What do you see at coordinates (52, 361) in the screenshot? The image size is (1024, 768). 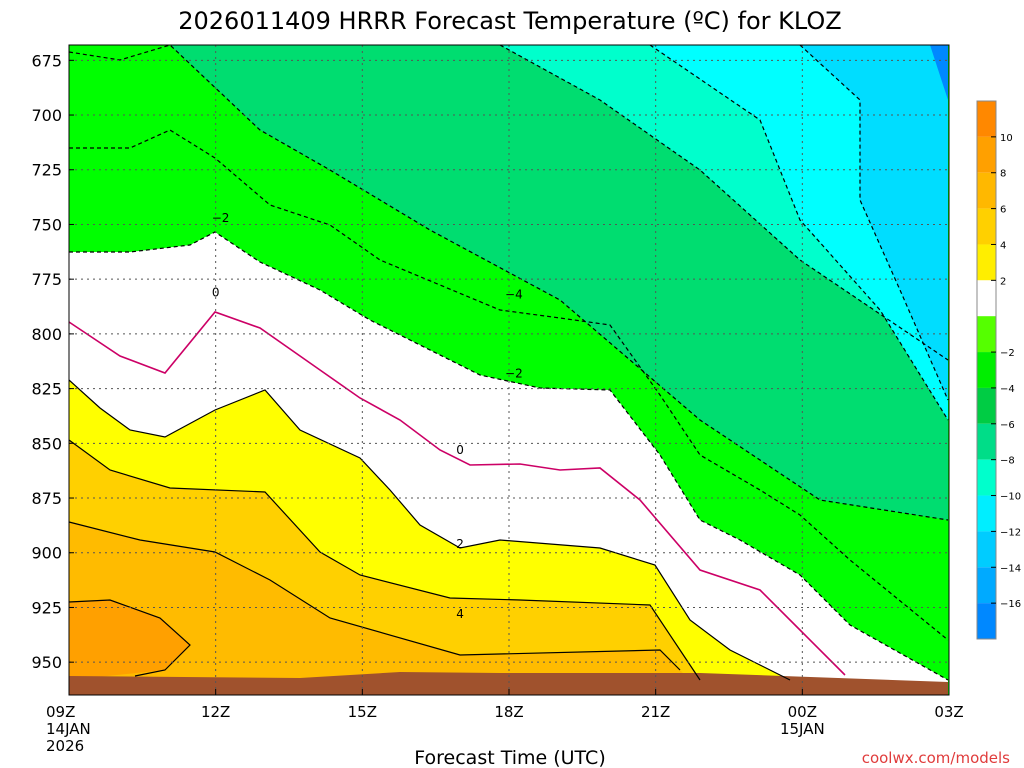 I see `y-axis: 675 700 725 750 775 800 825 850 875 900 925 950` at bounding box center [52, 361].